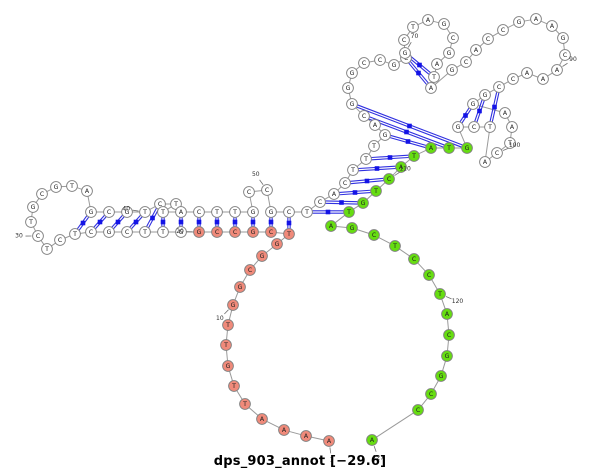 This screenshot has width=600, height=475. I want to click on position-label: 10, so click(220, 318).